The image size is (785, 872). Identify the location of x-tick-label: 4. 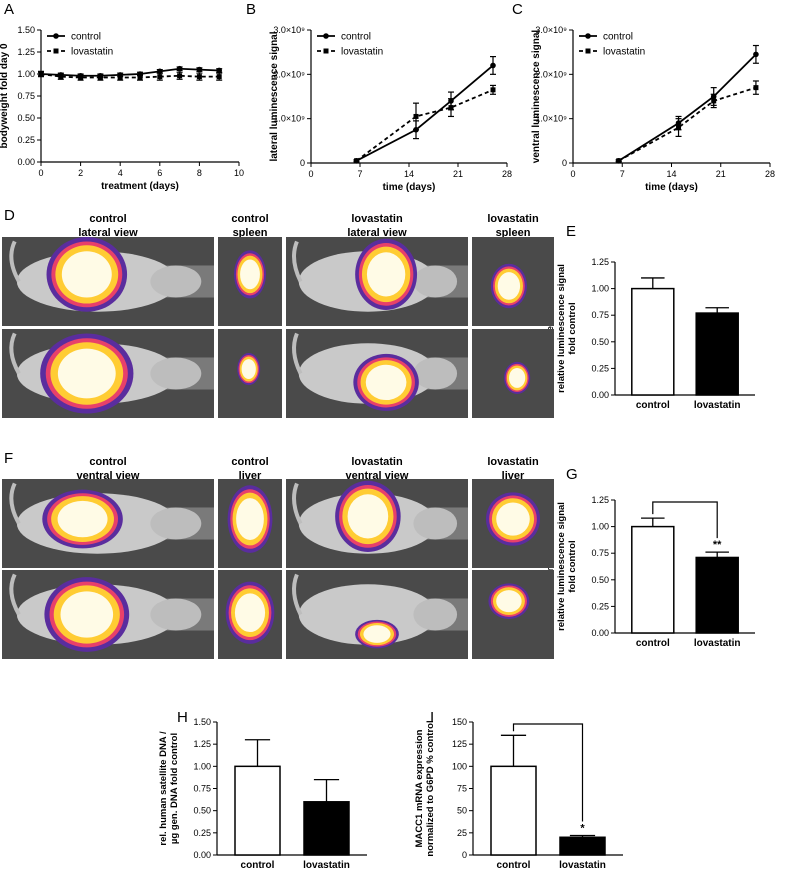
(120, 173).